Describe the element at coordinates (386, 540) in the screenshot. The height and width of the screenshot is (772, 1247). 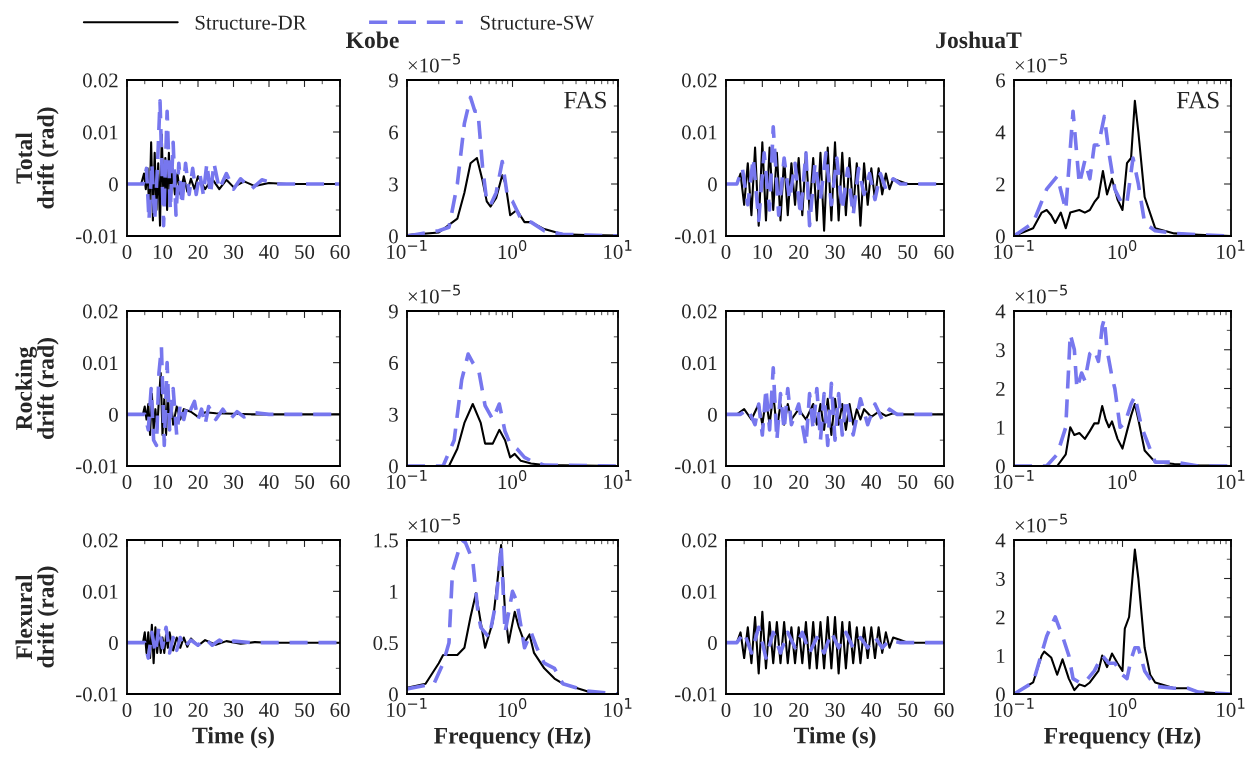
I see `y-tick-label: 1.5` at that location.